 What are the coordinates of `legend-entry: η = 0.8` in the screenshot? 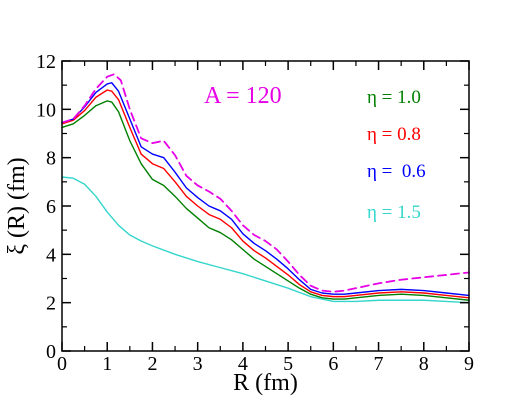 It's located at (394, 134).